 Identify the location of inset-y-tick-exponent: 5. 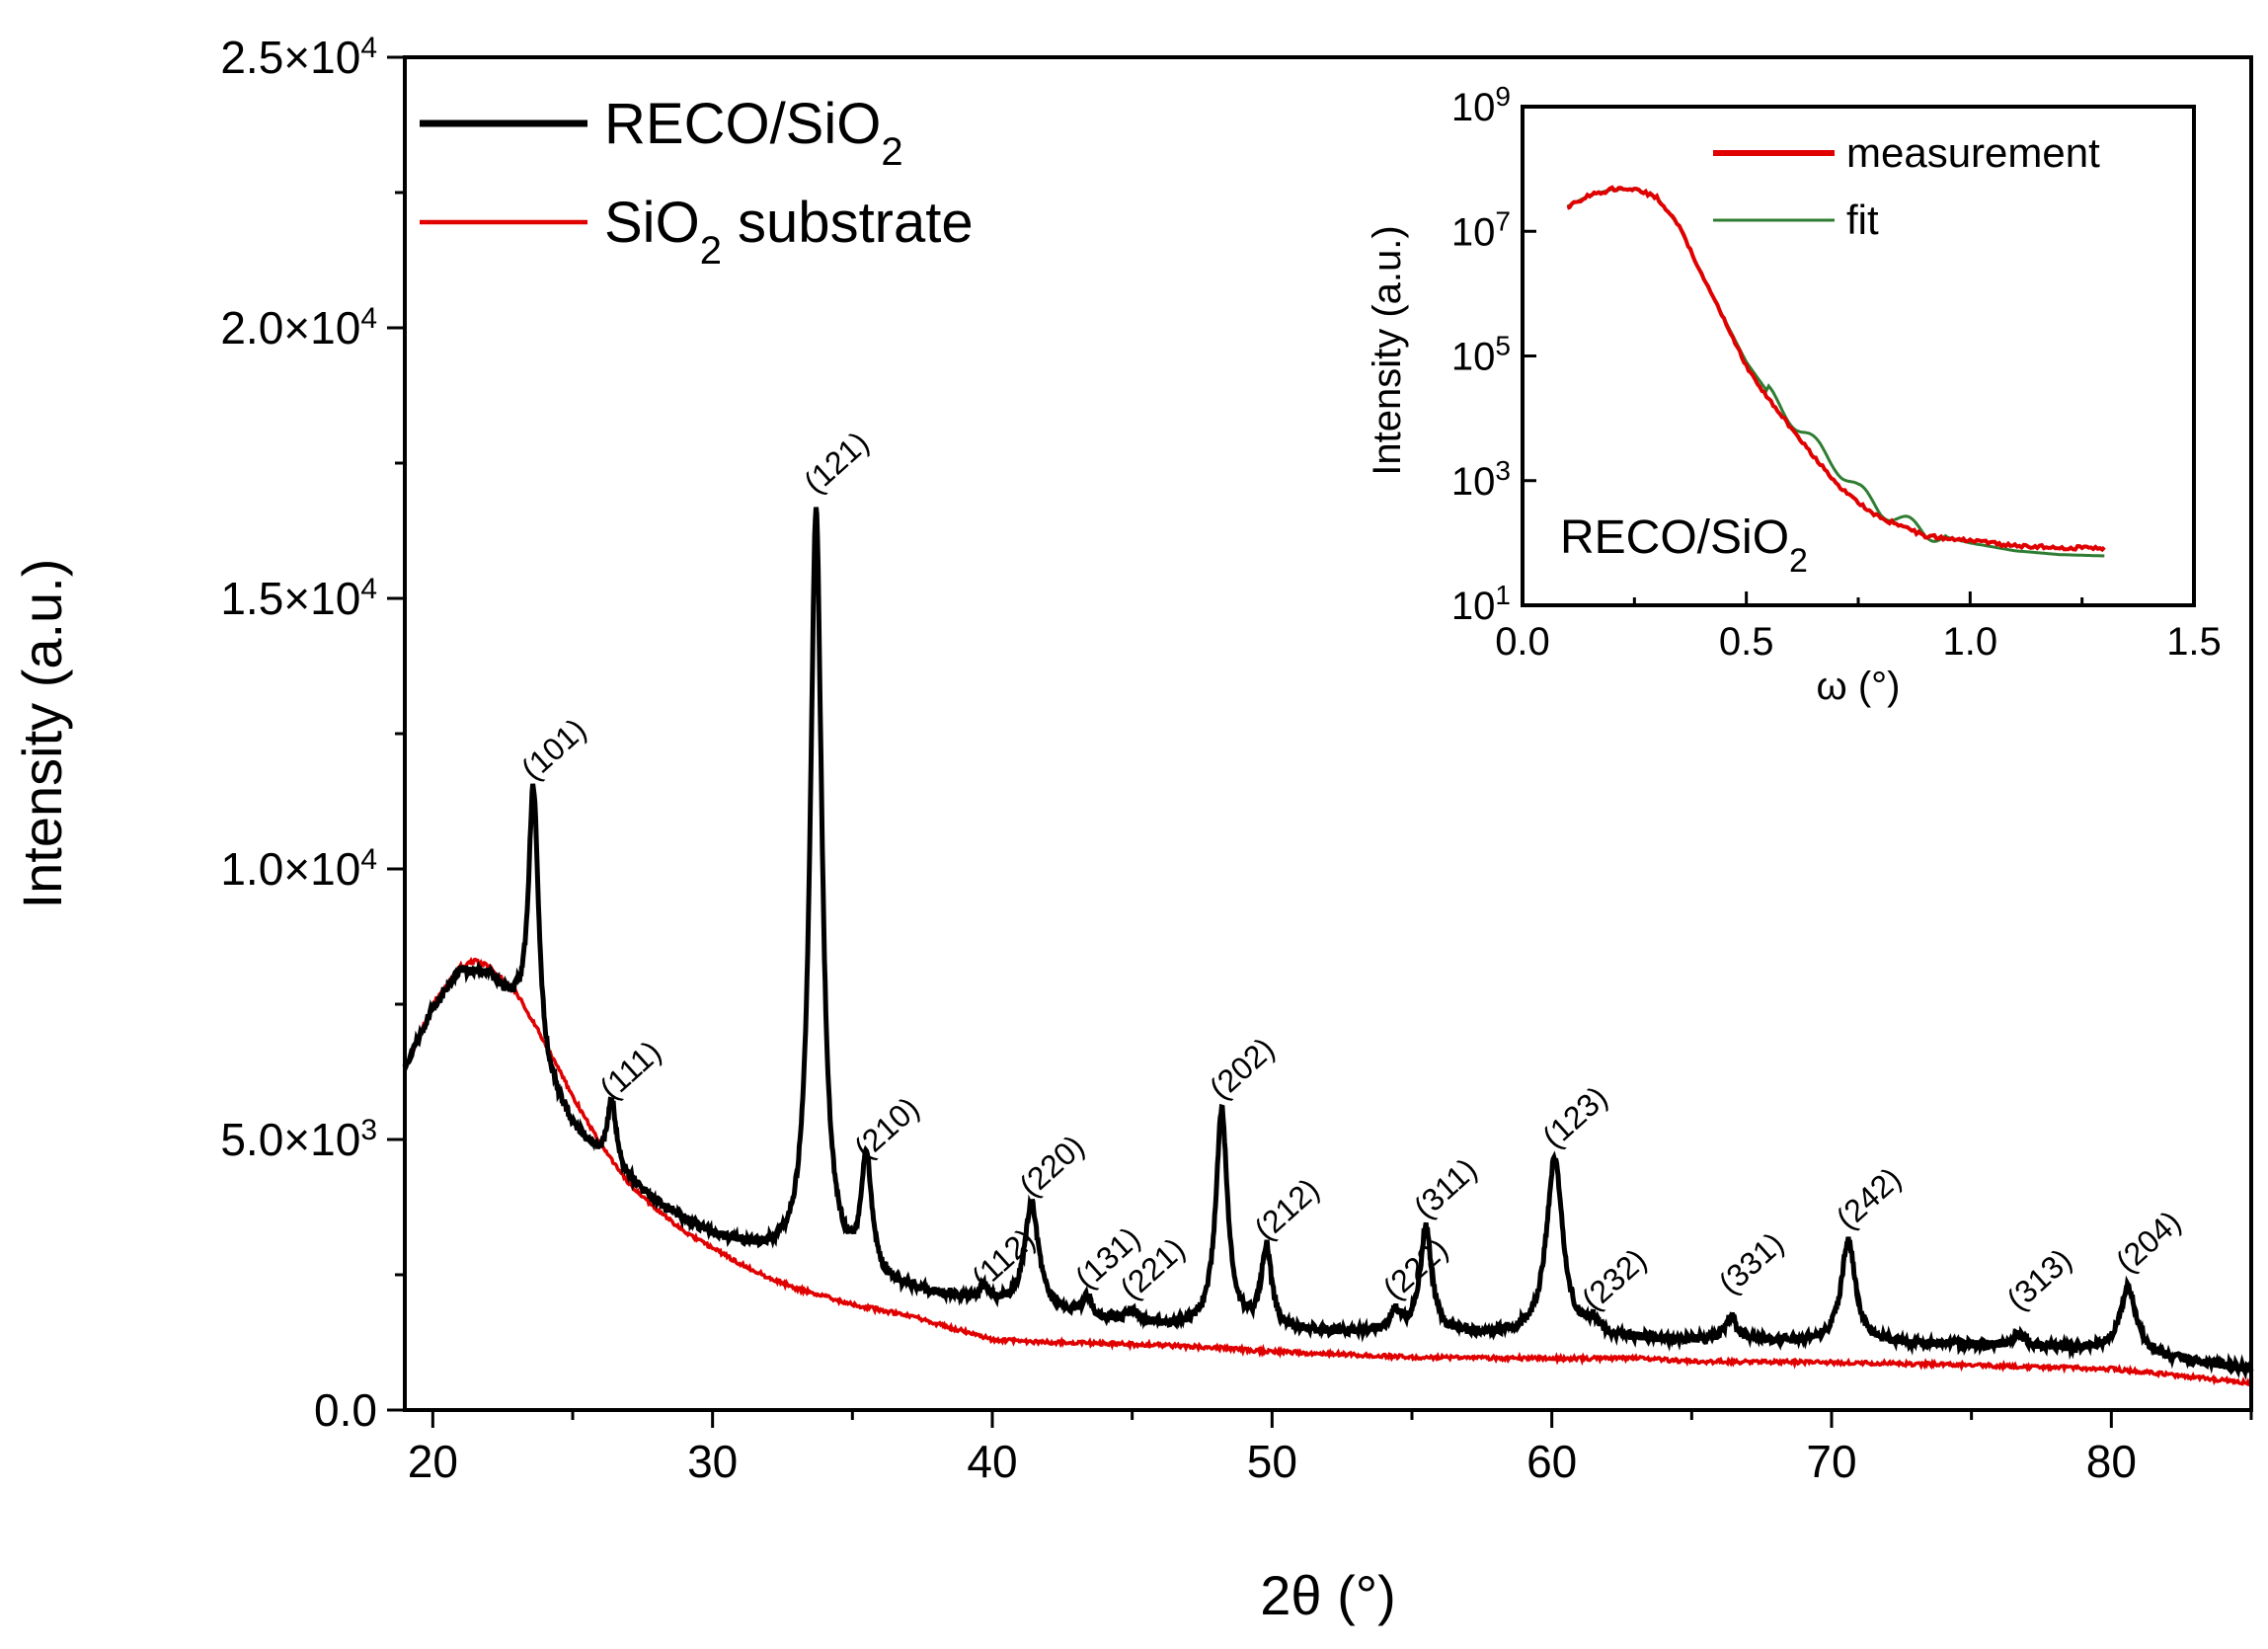
(1503, 345).